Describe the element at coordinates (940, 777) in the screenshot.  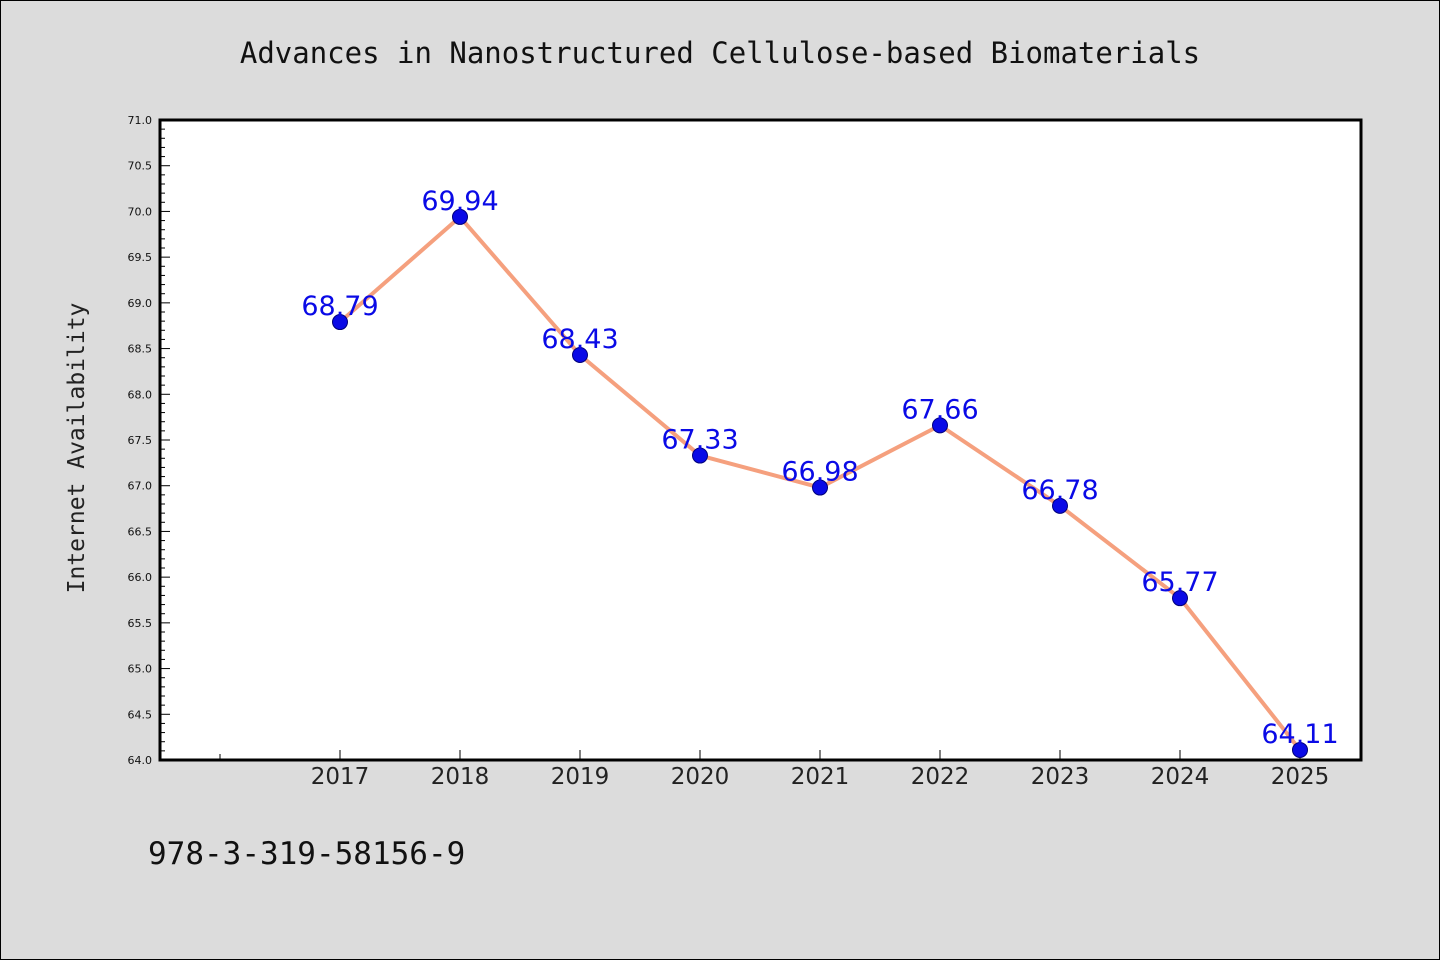
I see `x-tick-label: 2022` at that location.